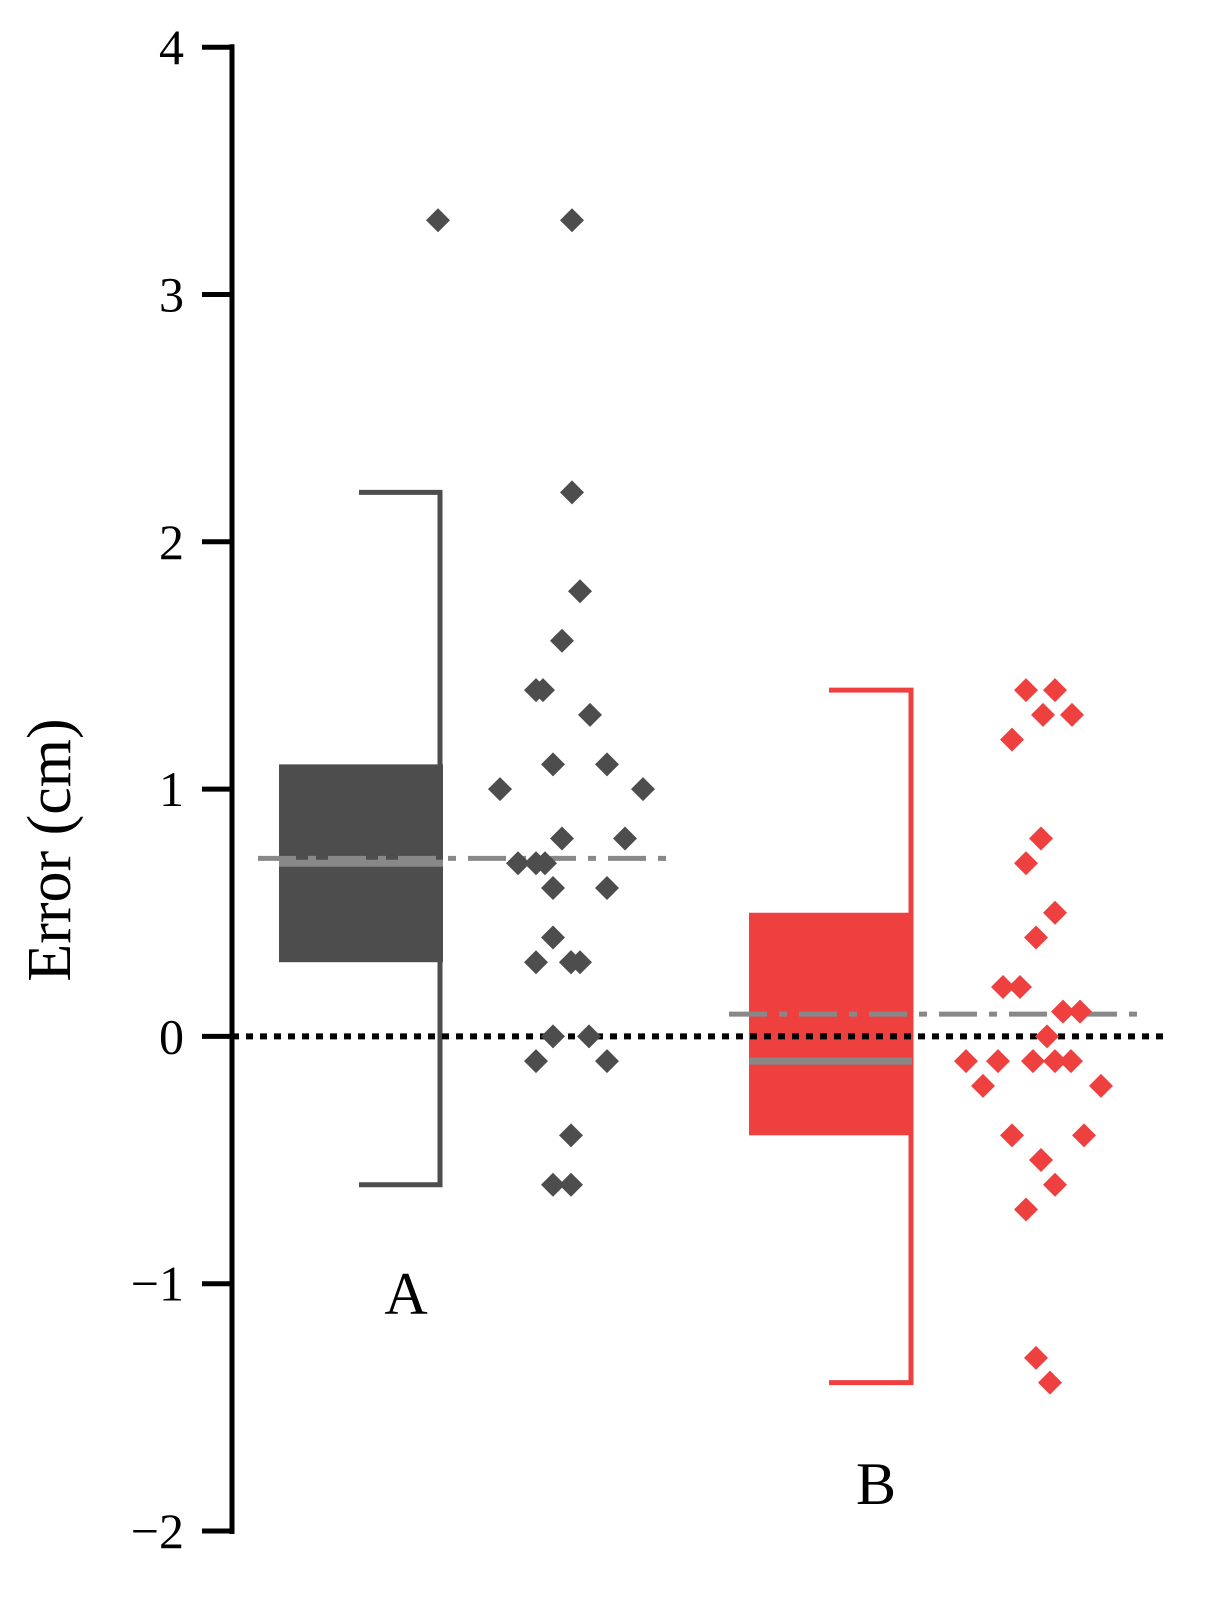 Image resolution: width=1217 pixels, height=1597 pixels. I want to click on group-label: A, so click(405, 1294).